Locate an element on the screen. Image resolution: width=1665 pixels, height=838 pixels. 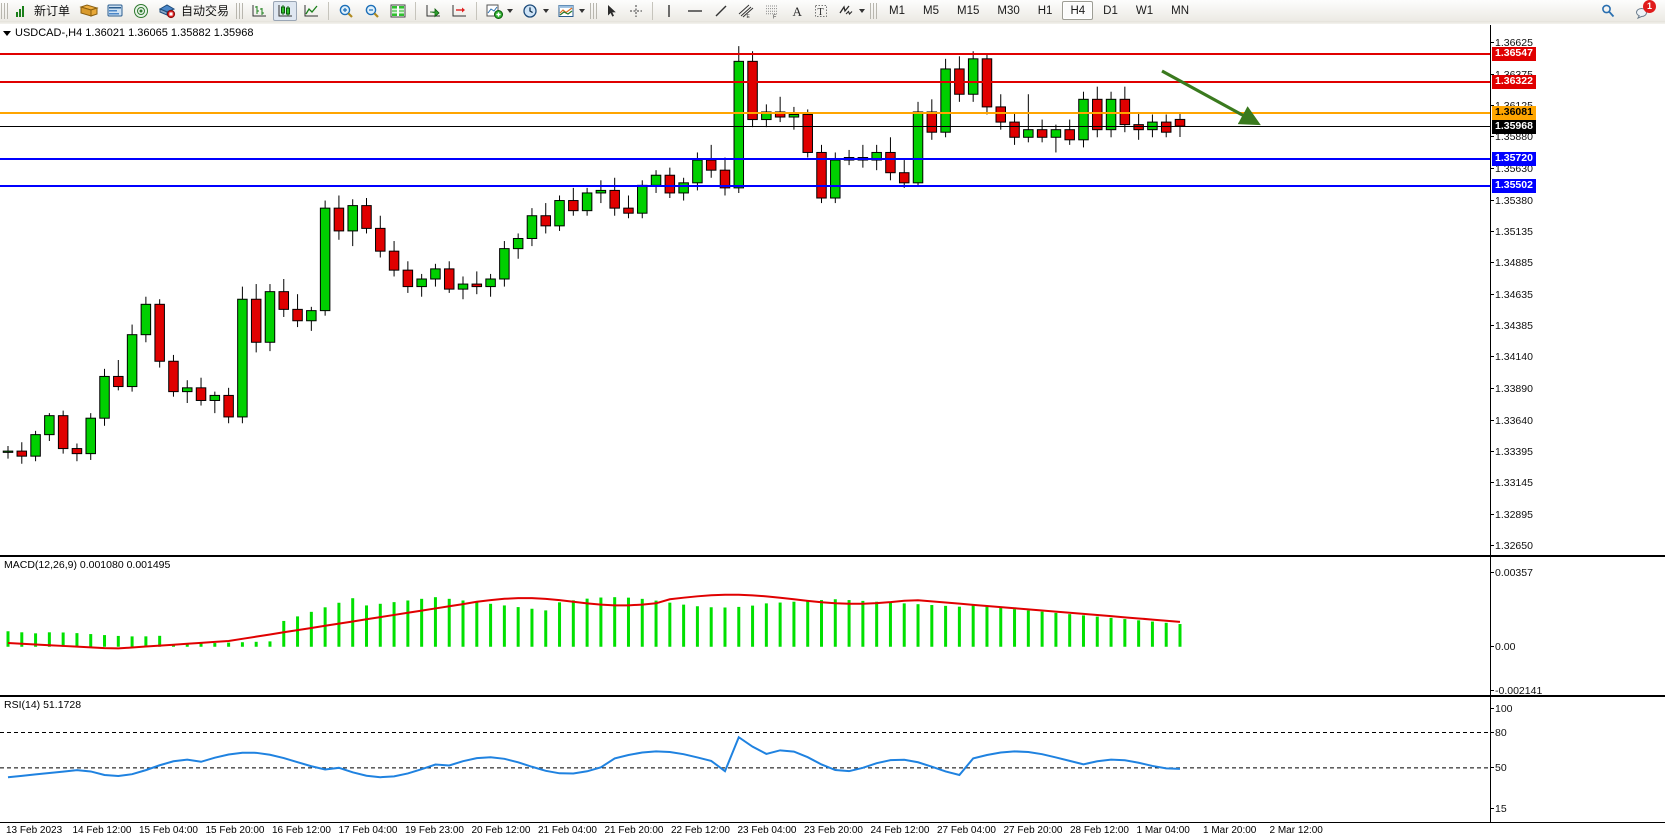
candlestick-chart-button is located at coordinates (285, 10).